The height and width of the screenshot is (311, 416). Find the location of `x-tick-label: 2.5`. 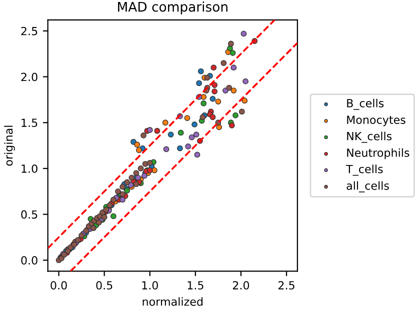

x-tick-label: 2.5 is located at coordinates (286, 285).